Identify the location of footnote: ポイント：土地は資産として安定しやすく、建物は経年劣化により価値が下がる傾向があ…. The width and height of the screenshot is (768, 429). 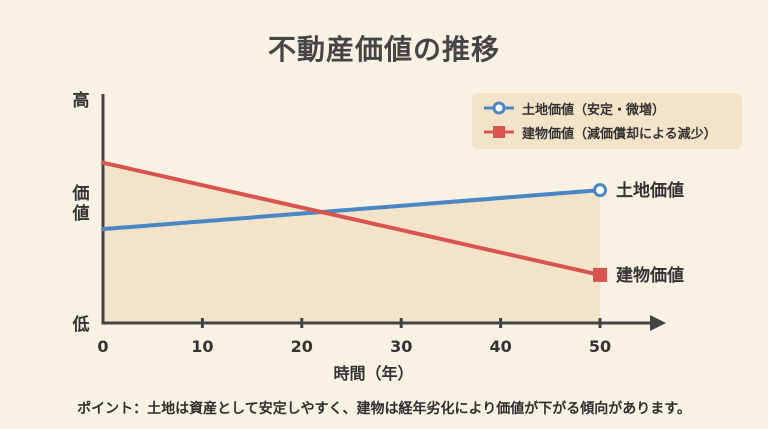
(384, 409).